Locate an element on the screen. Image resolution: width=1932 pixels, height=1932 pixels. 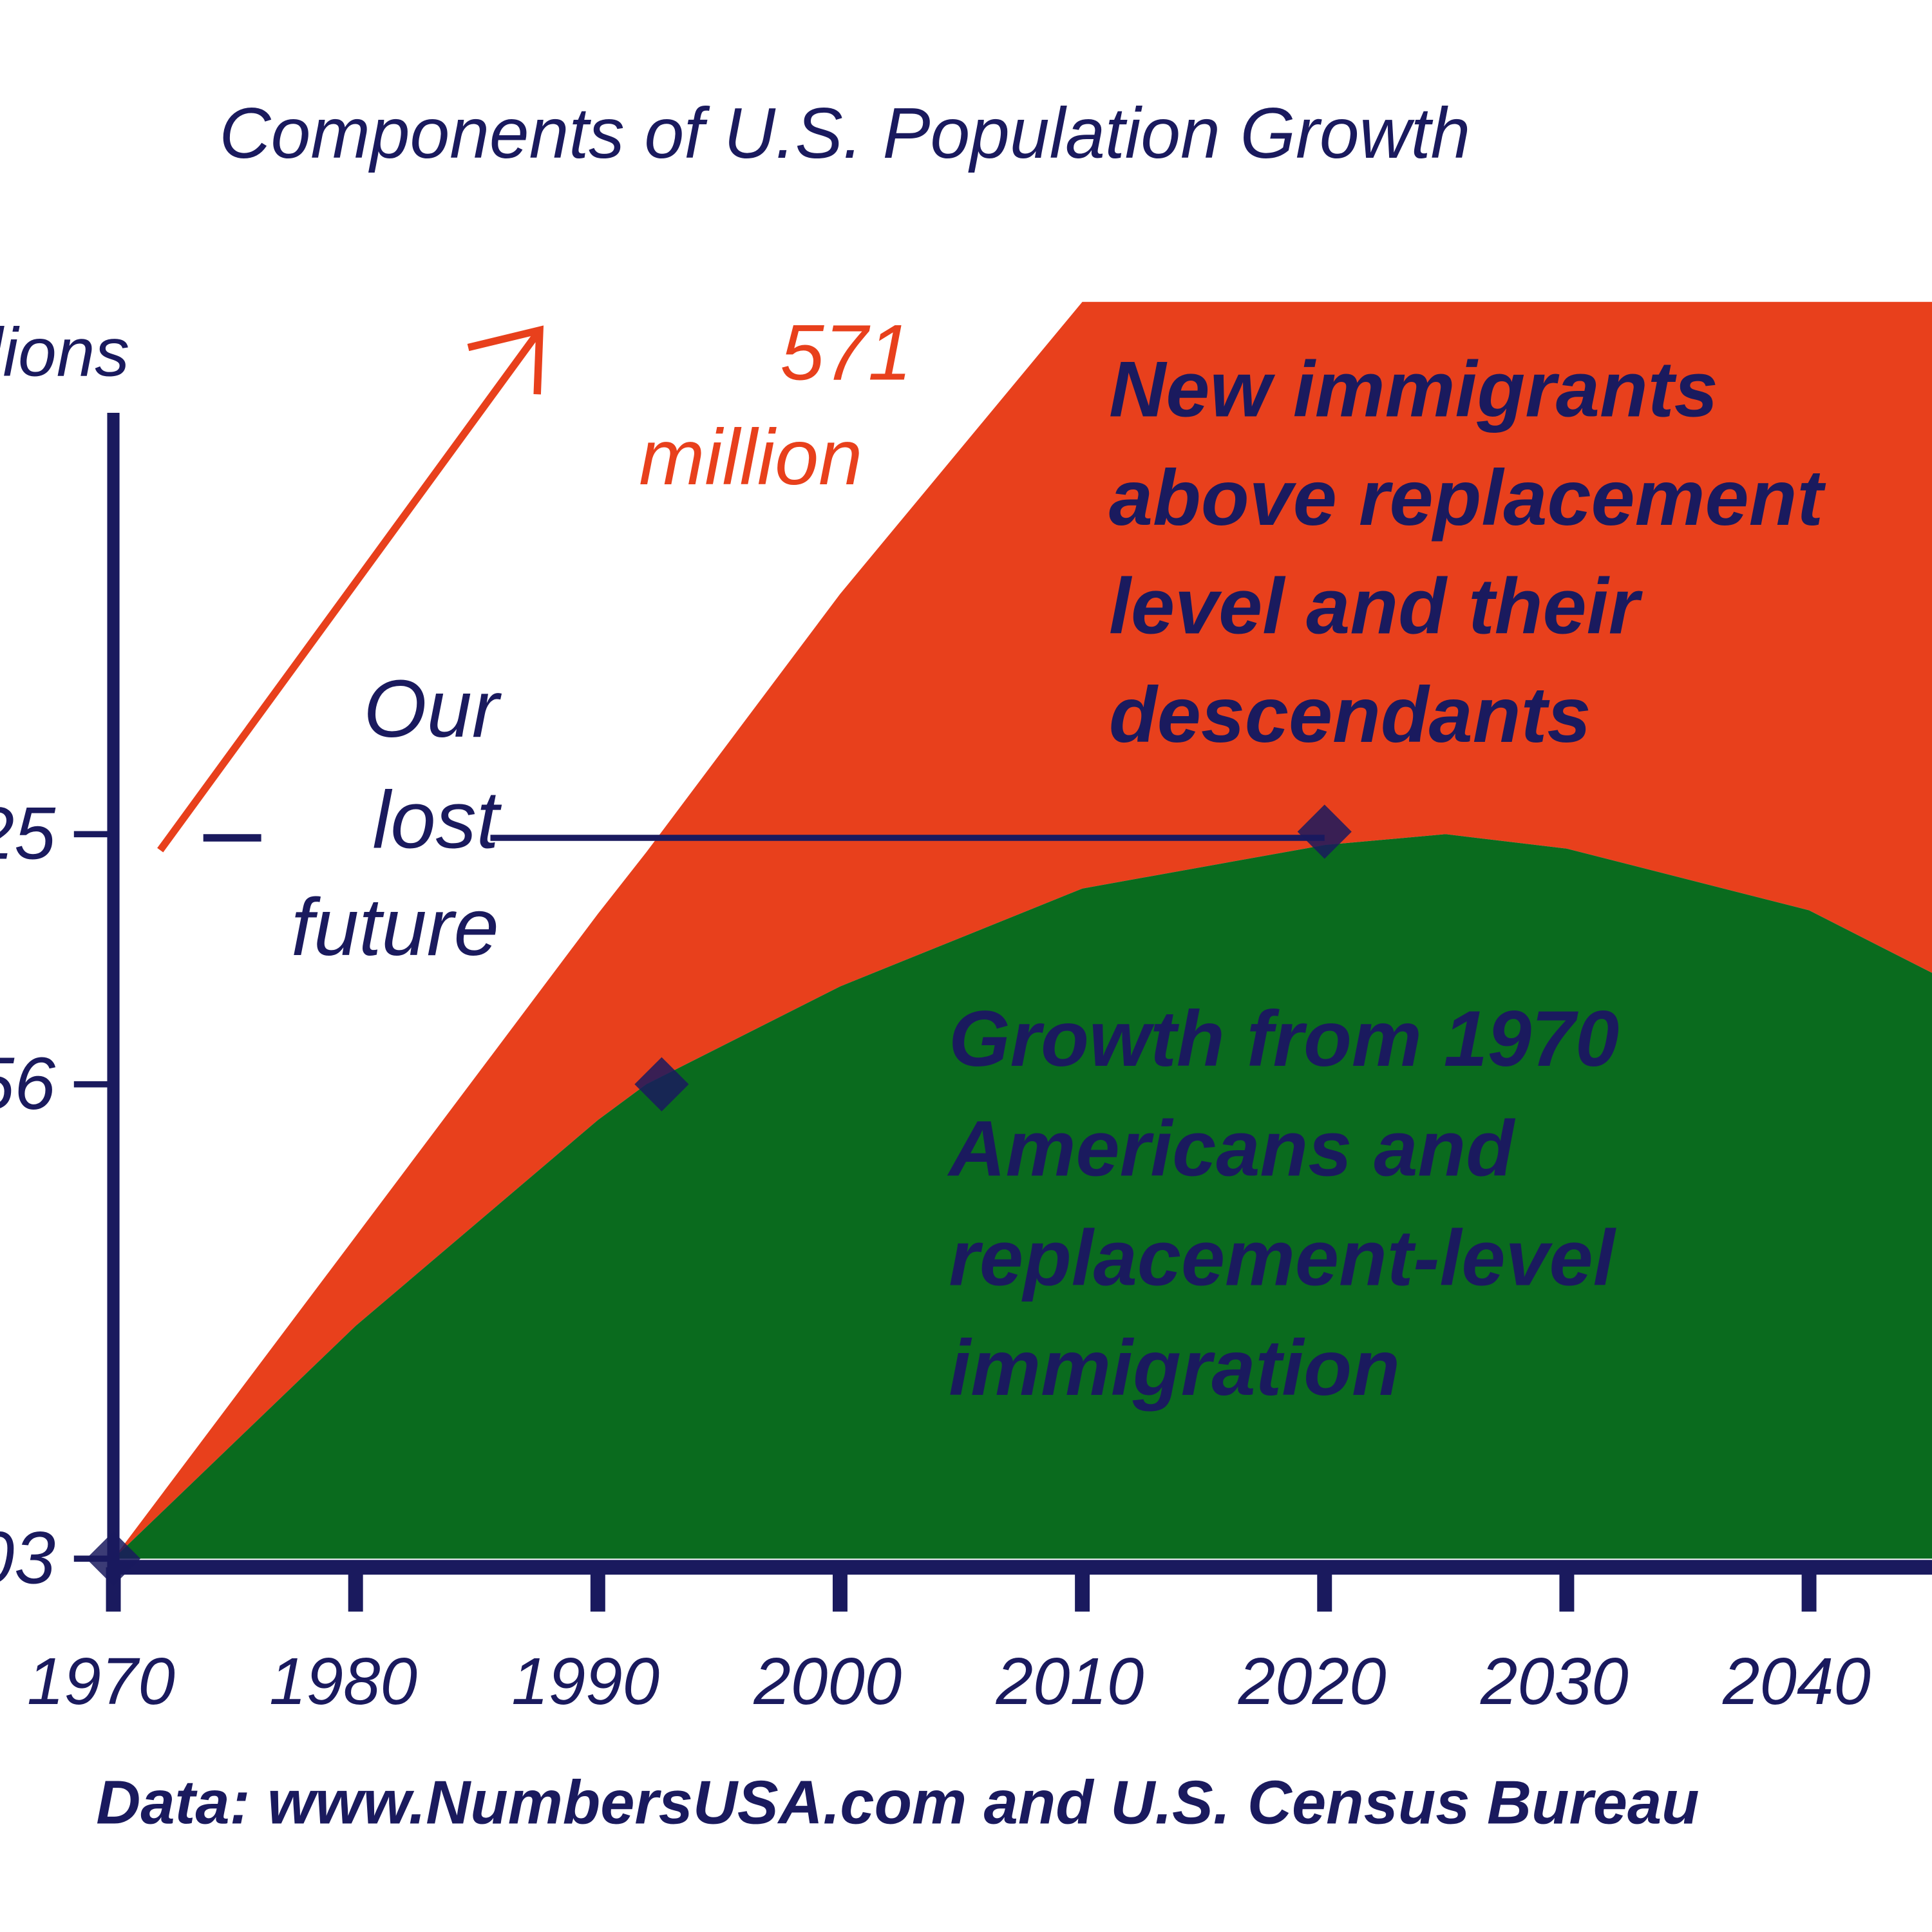
x-tick-label: 2040 is located at coordinates (1797, 1680).